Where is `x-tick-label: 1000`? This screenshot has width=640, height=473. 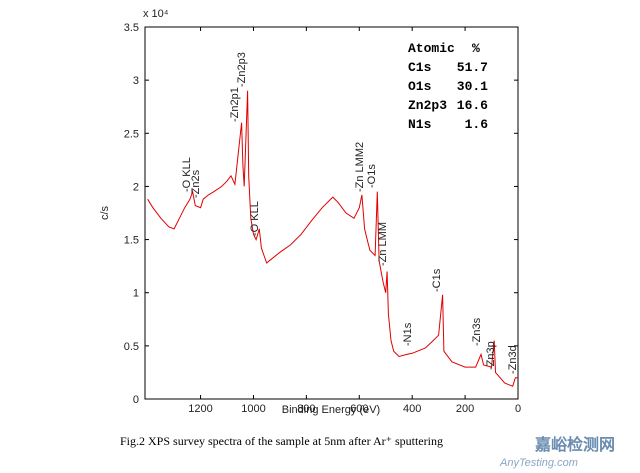
x-tick-label: 1000 is located at coordinates (253, 409).